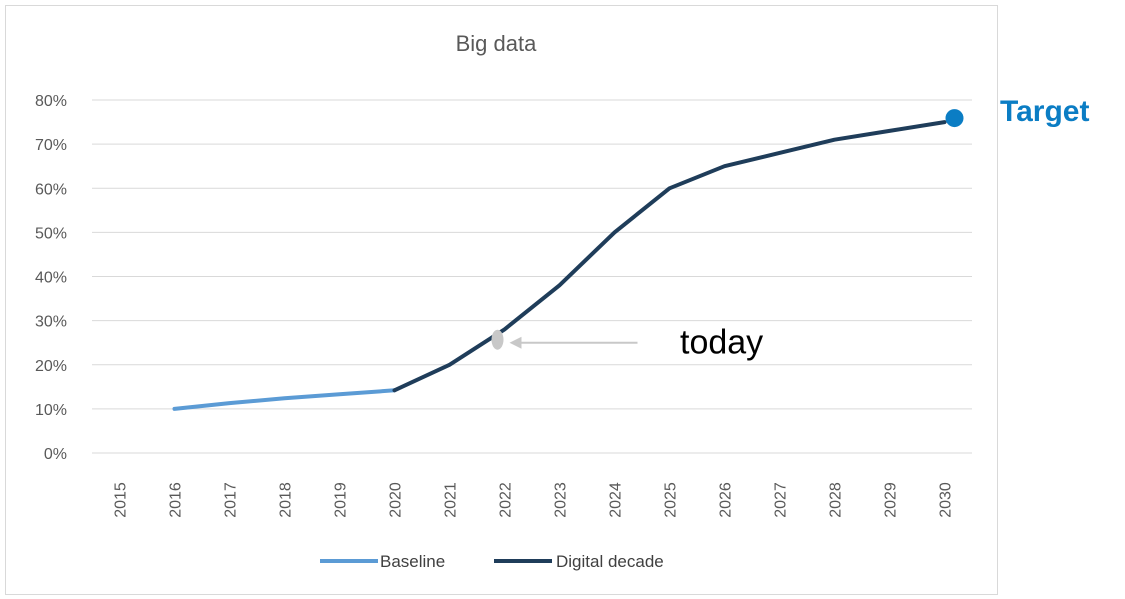  What do you see at coordinates (497, 339) in the screenshot?
I see `today-marker` at bounding box center [497, 339].